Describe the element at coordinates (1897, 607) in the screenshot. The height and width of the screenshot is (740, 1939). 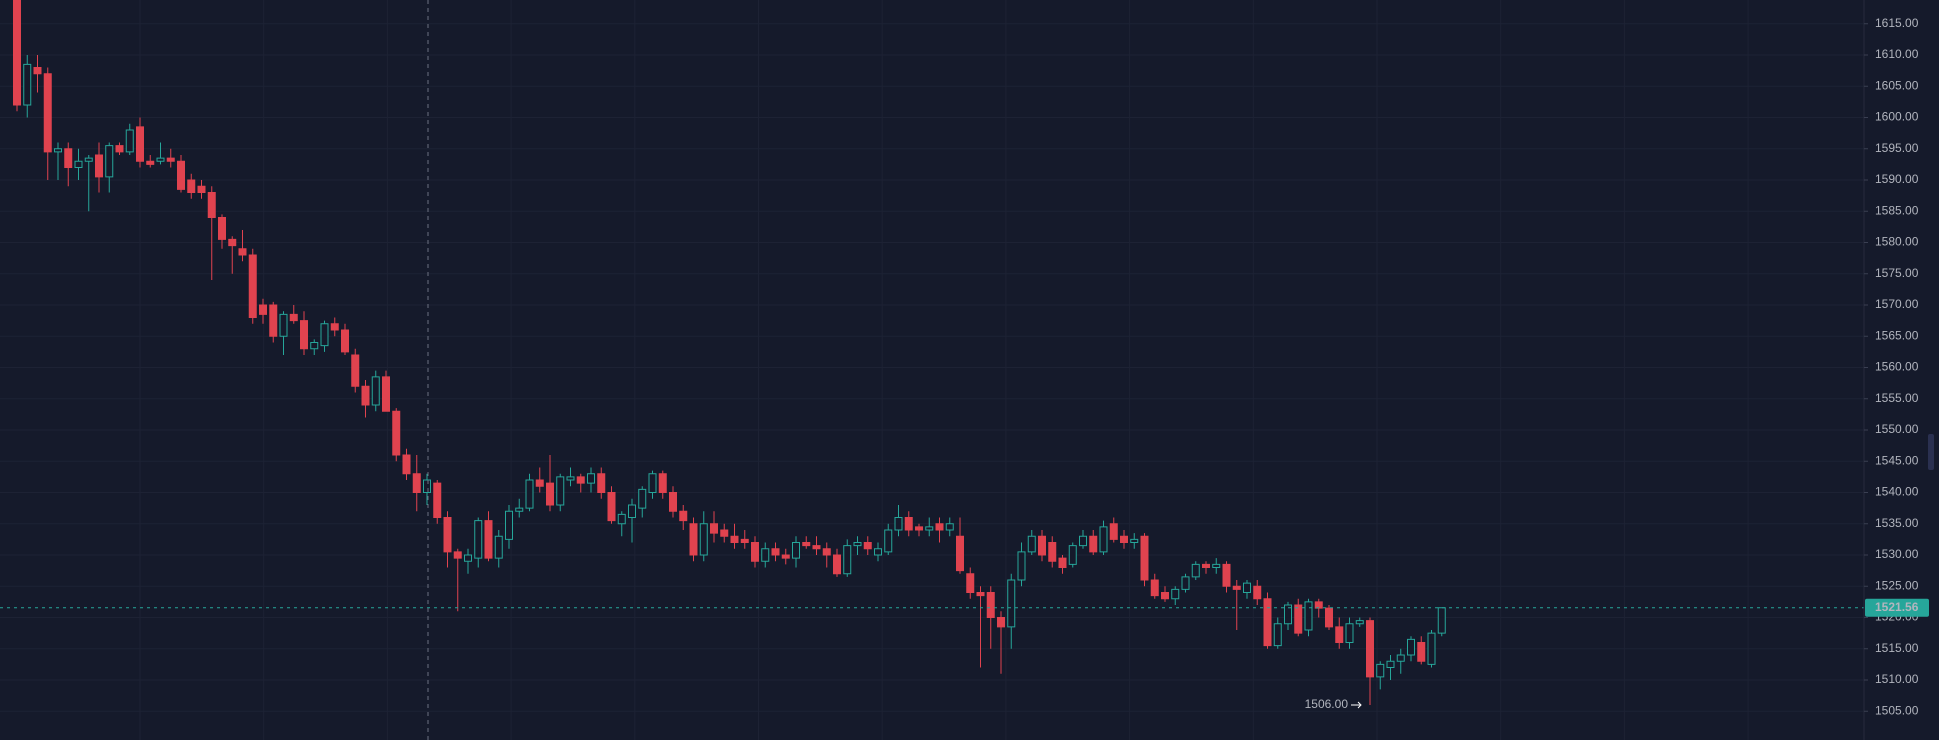
I see `last-price-label: 1521.56` at that location.